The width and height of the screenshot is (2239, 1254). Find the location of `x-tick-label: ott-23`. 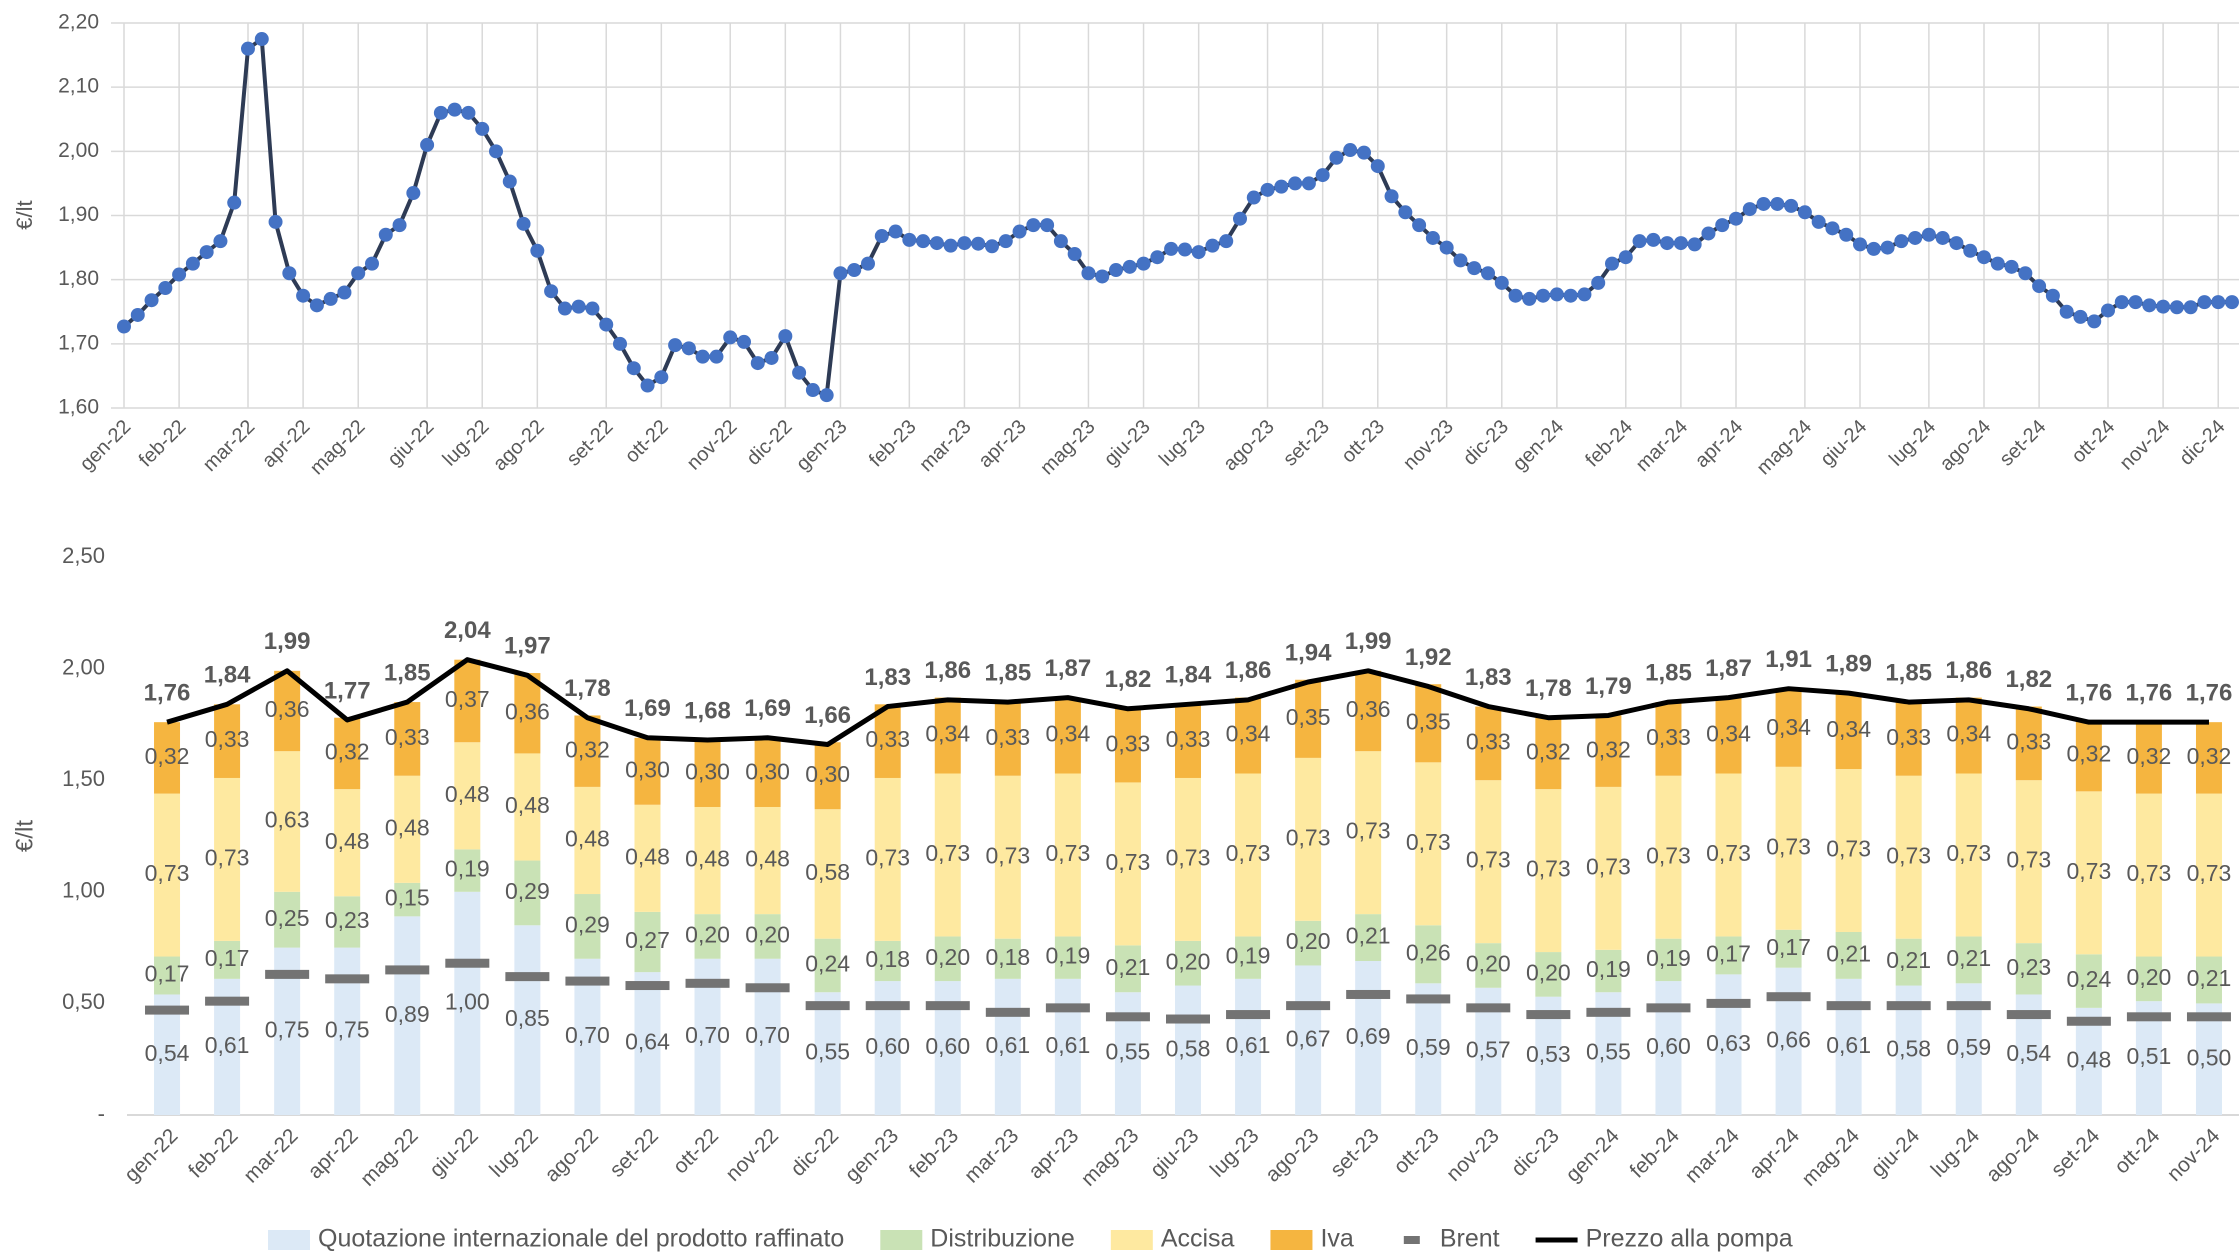

x-tick-label: ott-23 is located at coordinates (1363, 442).